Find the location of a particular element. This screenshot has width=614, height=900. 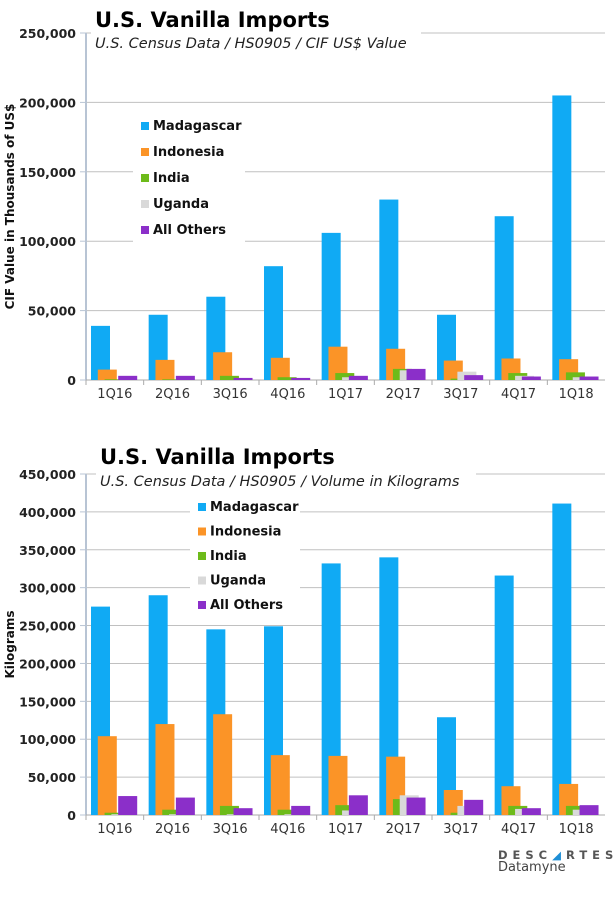

bar-india-1q17 is located at coordinates (345, 376).